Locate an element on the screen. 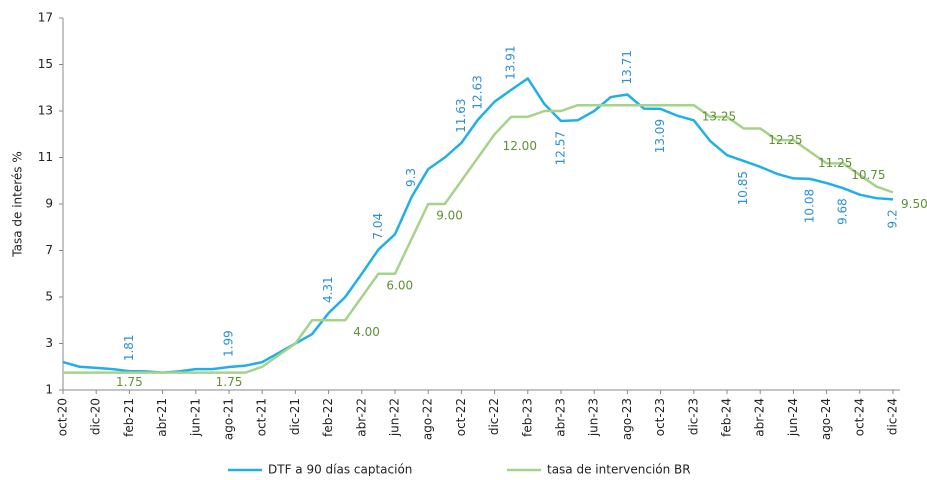 The image size is (927, 480). legend-label: DTF a 90 días captación is located at coordinates (340, 470).